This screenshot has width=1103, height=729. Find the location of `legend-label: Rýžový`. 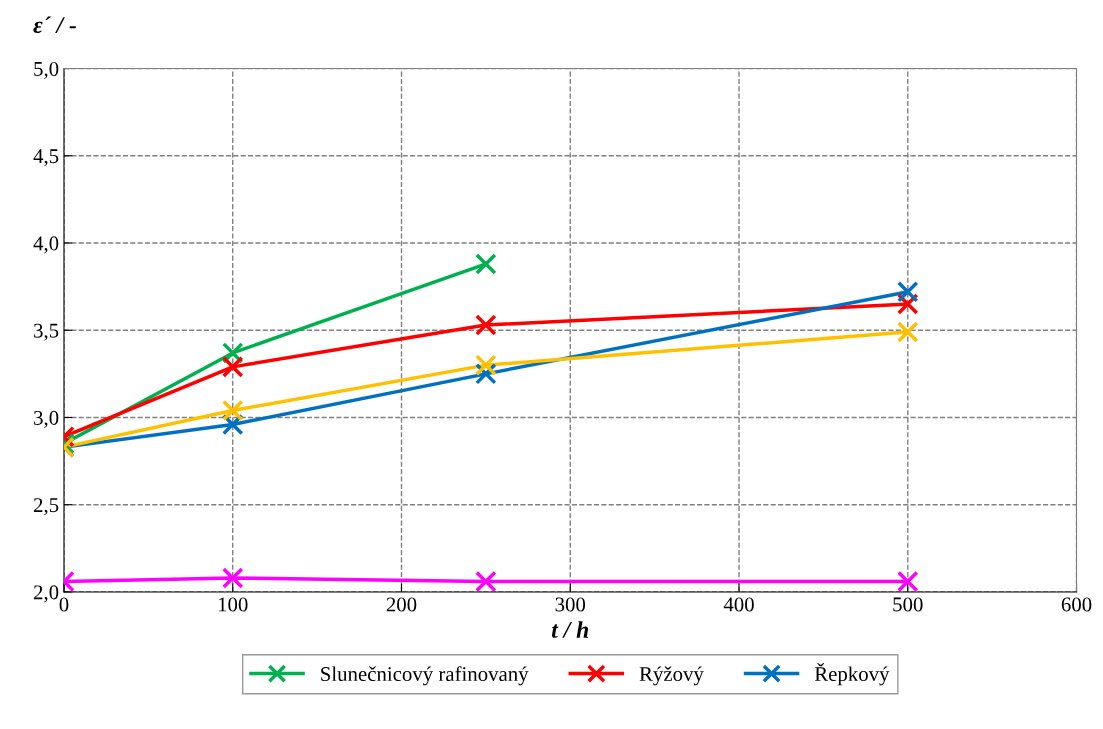

legend-label: Rýžový is located at coordinates (671, 676).